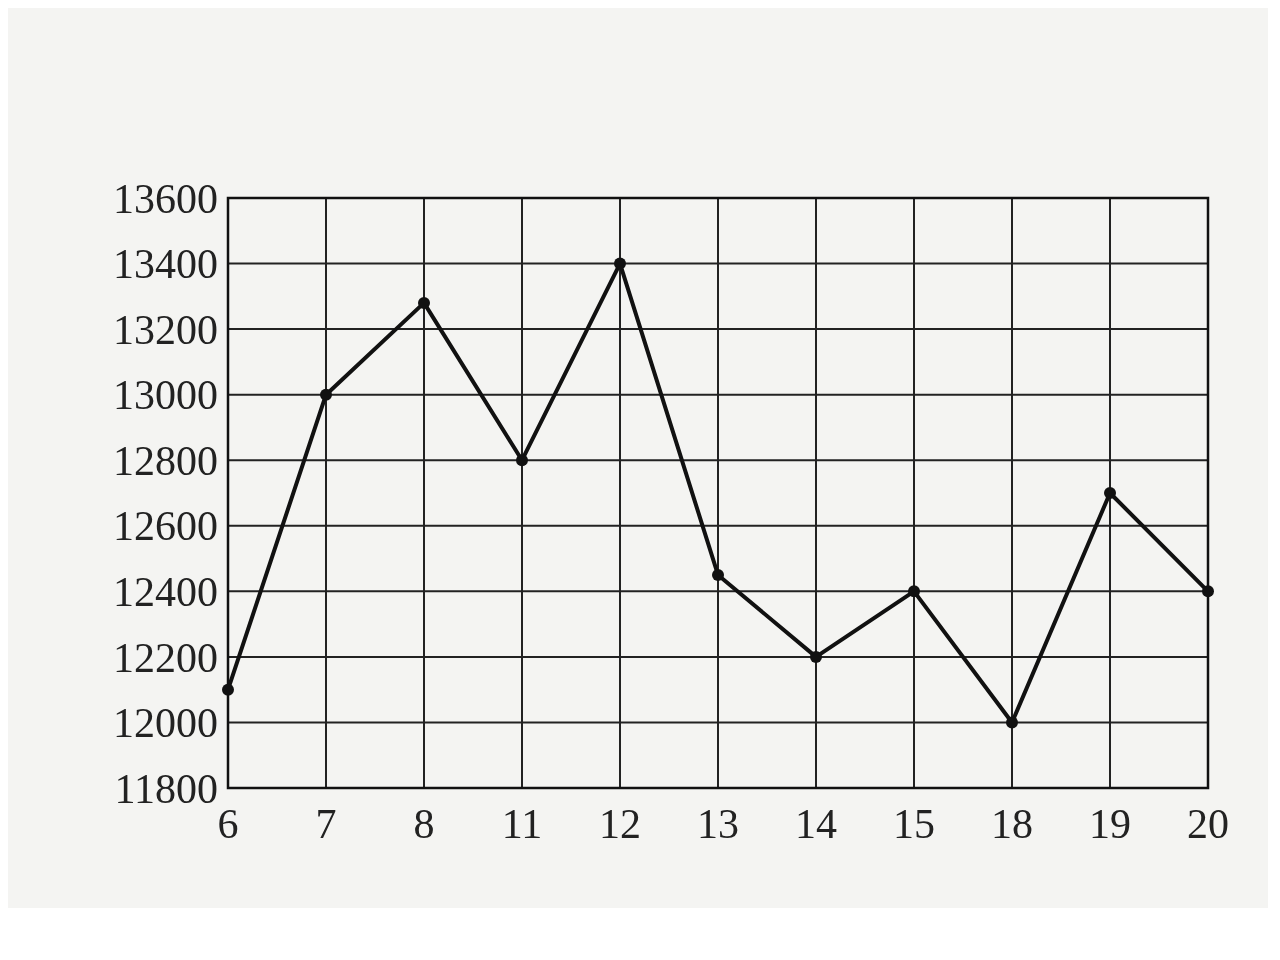 This screenshot has height=960, width=1280. Describe the element at coordinates (165, 329) in the screenshot. I see `y-tick-label: 13200` at that location.